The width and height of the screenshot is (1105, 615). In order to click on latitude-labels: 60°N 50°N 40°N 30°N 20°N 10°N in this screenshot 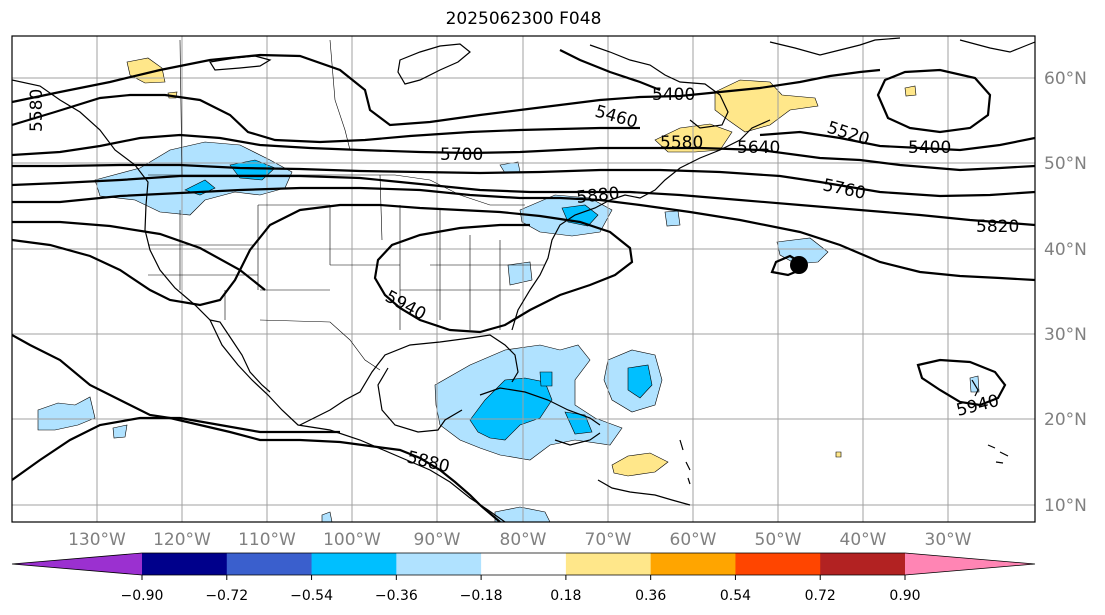, I will do `click(1065, 292)`.